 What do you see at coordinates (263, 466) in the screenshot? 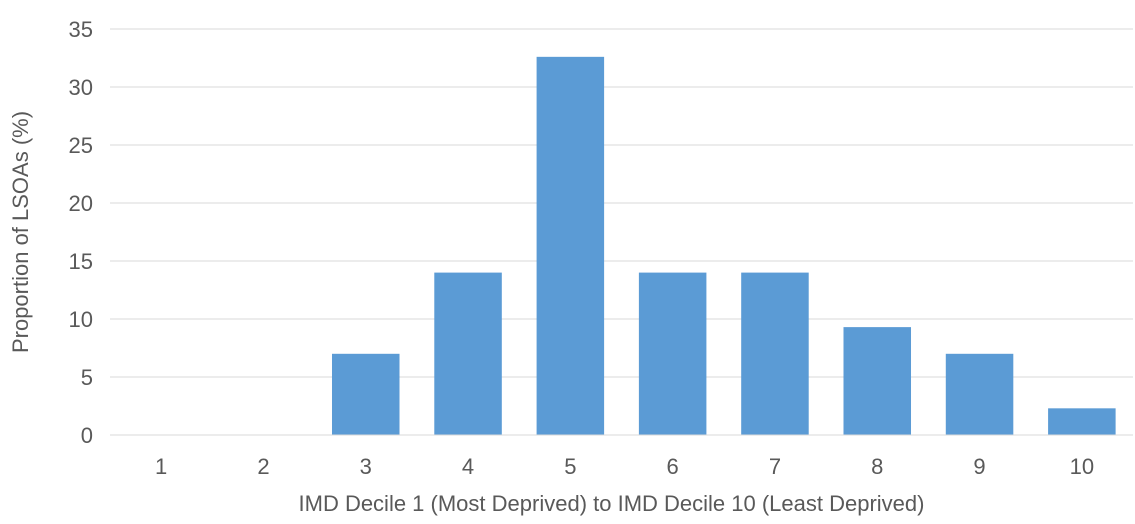
I see `x-tick-label: 2` at bounding box center [263, 466].